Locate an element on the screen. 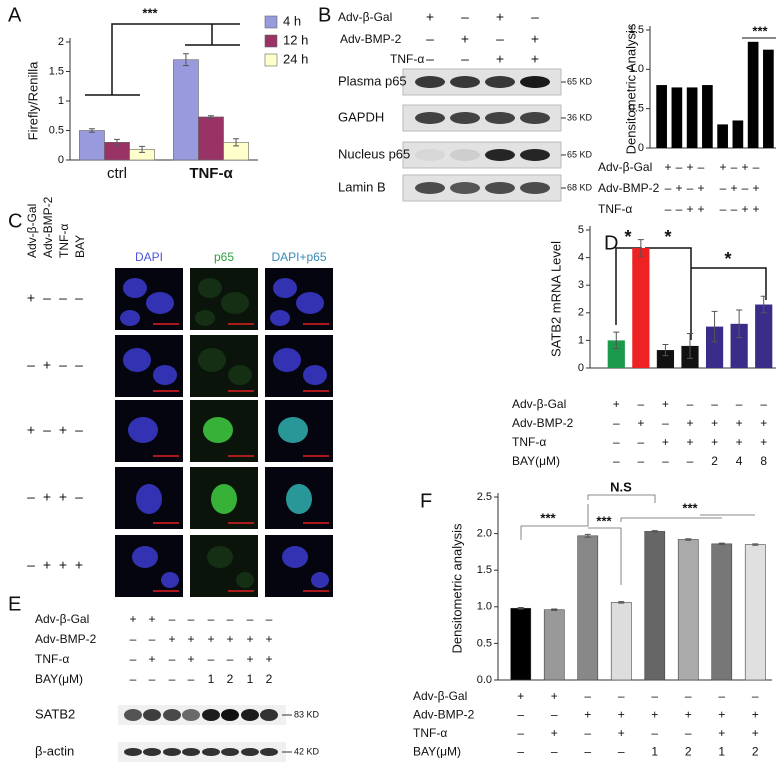 This screenshot has height=770, width=778. legend-label: 12 h is located at coordinates (295, 39).